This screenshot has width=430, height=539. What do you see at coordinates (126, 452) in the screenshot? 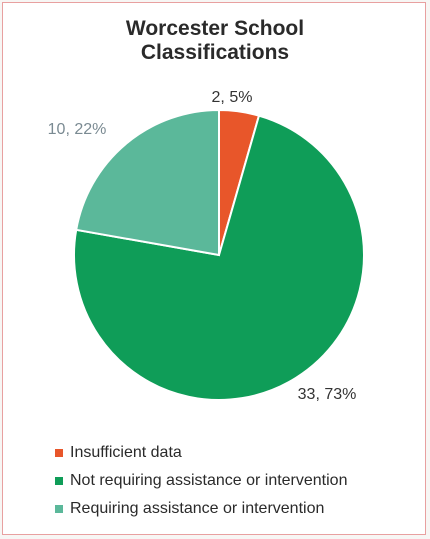
I see `legend-label-insufficient-data: Insufficient data` at bounding box center [126, 452].